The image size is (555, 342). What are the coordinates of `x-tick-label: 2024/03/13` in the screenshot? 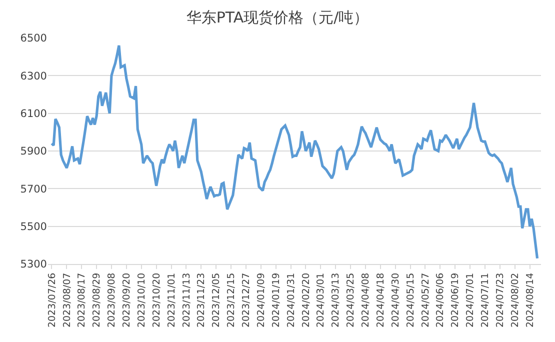 It's located at (336, 300).